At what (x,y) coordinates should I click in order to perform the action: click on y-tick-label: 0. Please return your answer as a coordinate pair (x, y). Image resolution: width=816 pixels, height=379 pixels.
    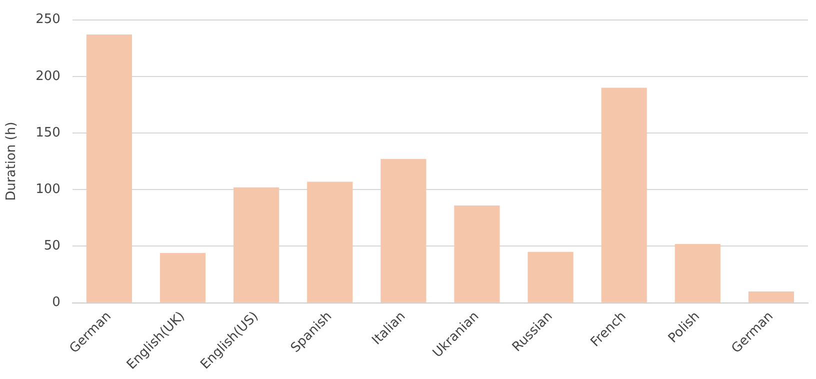
    Looking at the image, I should click on (56, 302).